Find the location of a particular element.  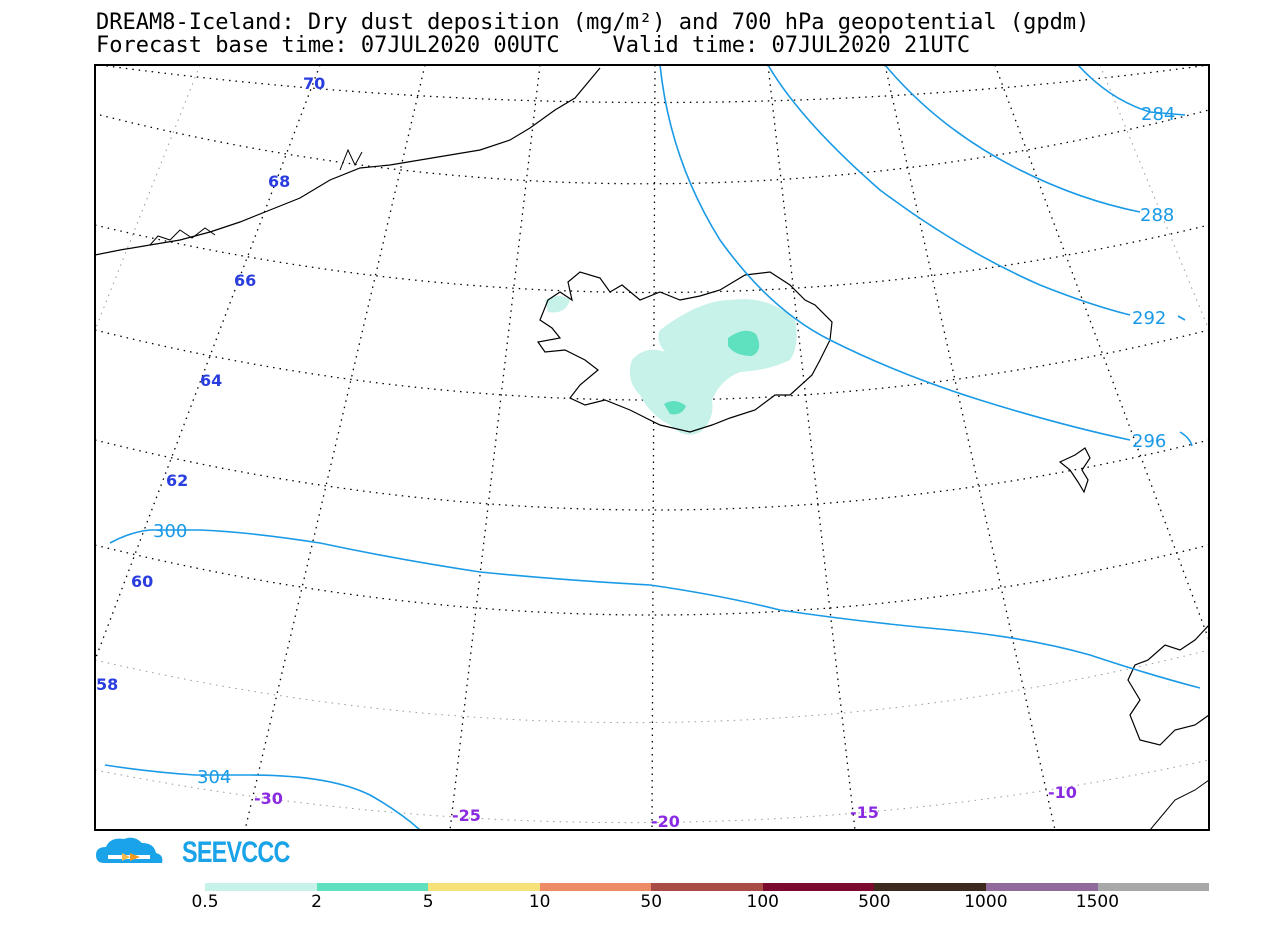

colorbar-label: 5 is located at coordinates (428, 902).